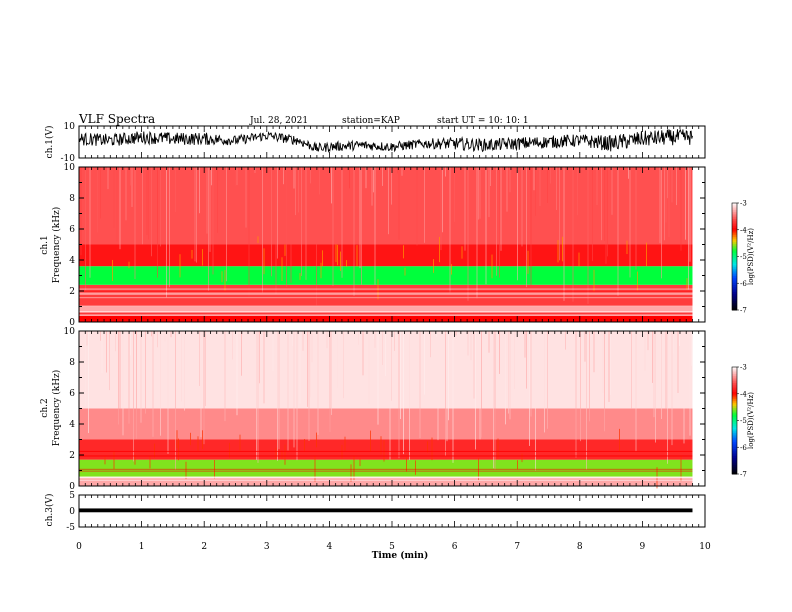 The image size is (792, 612). What do you see at coordinates (400, 555) in the screenshot?
I see `x-axis-label: Time (min)` at bounding box center [400, 555].